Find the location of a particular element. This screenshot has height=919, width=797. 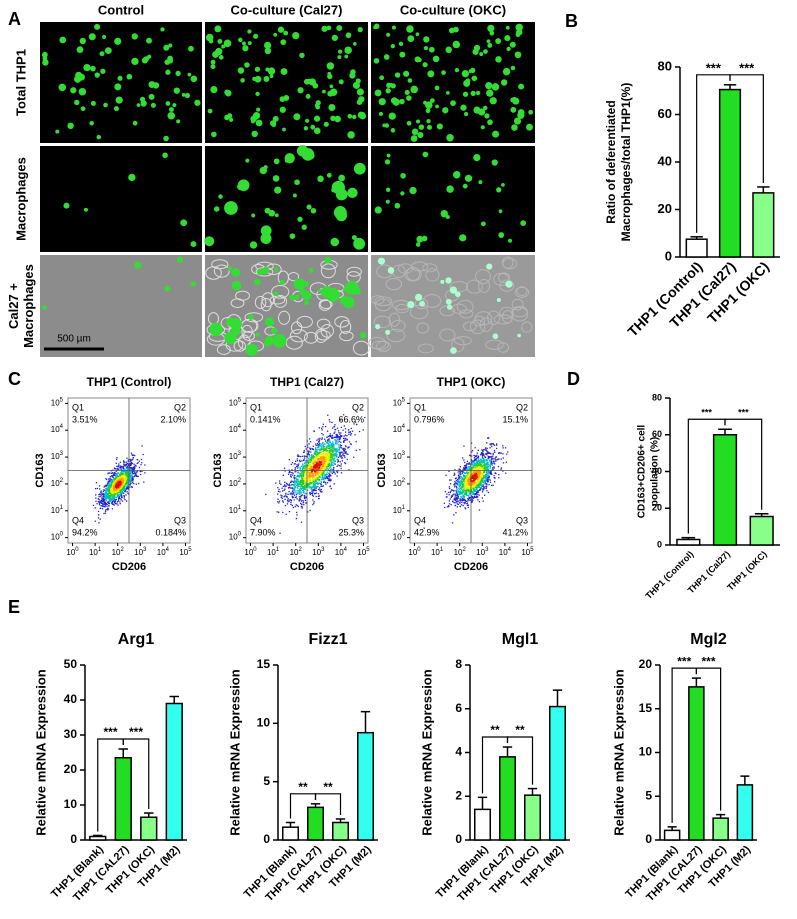

y-tick-label: 10³ is located at coordinates (235, 456).